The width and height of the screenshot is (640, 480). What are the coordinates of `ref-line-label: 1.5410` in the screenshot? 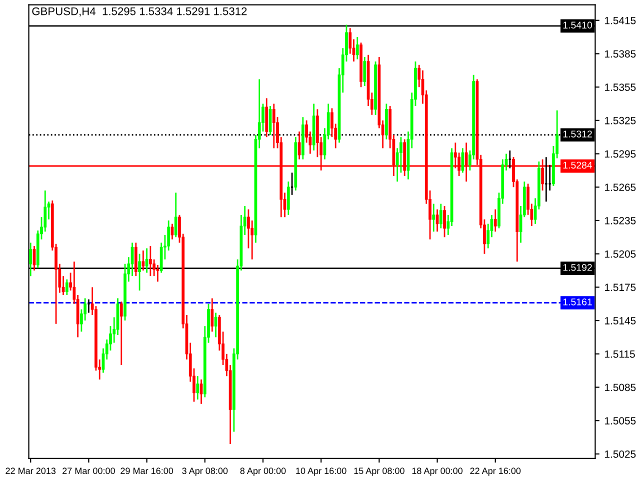 It's located at (577, 25).